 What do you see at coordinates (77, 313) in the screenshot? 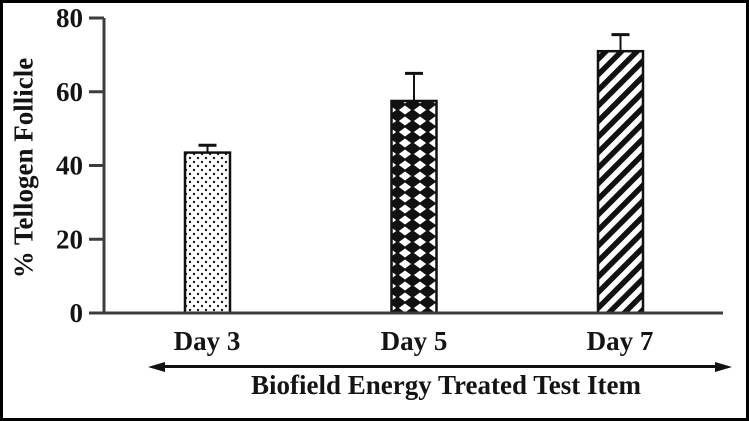
I see `y-tick-label: 0` at bounding box center [77, 313].